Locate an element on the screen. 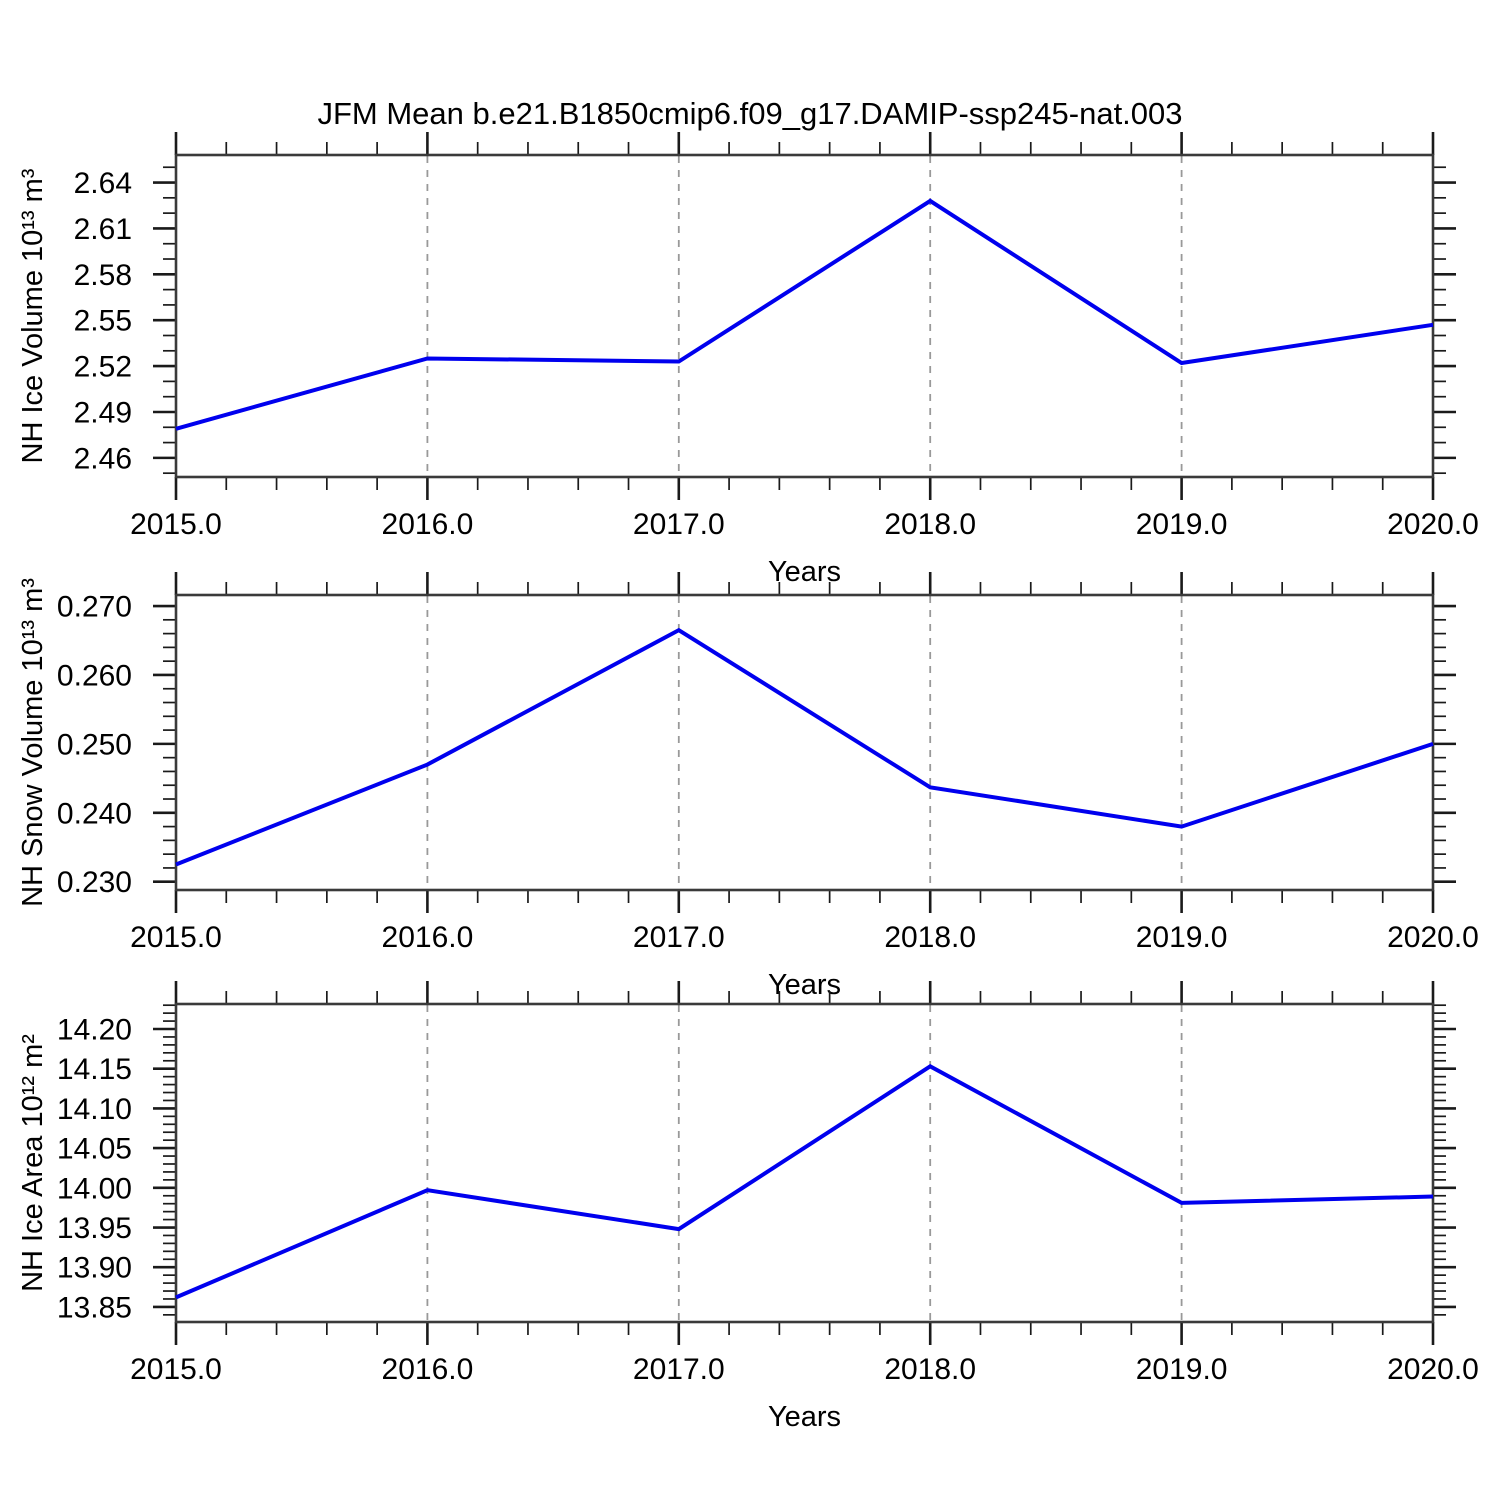  y-tick-label: 13.90 is located at coordinates (94, 1268).